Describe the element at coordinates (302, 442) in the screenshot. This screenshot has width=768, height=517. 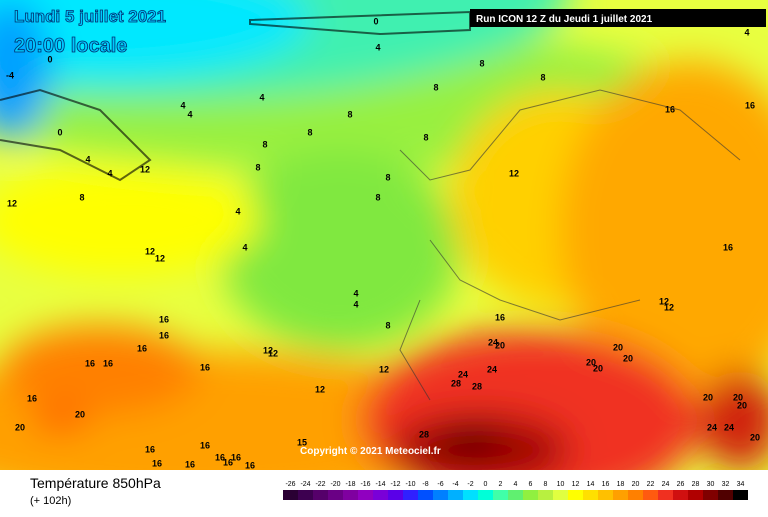
I see `contour-label: 15` at that location.